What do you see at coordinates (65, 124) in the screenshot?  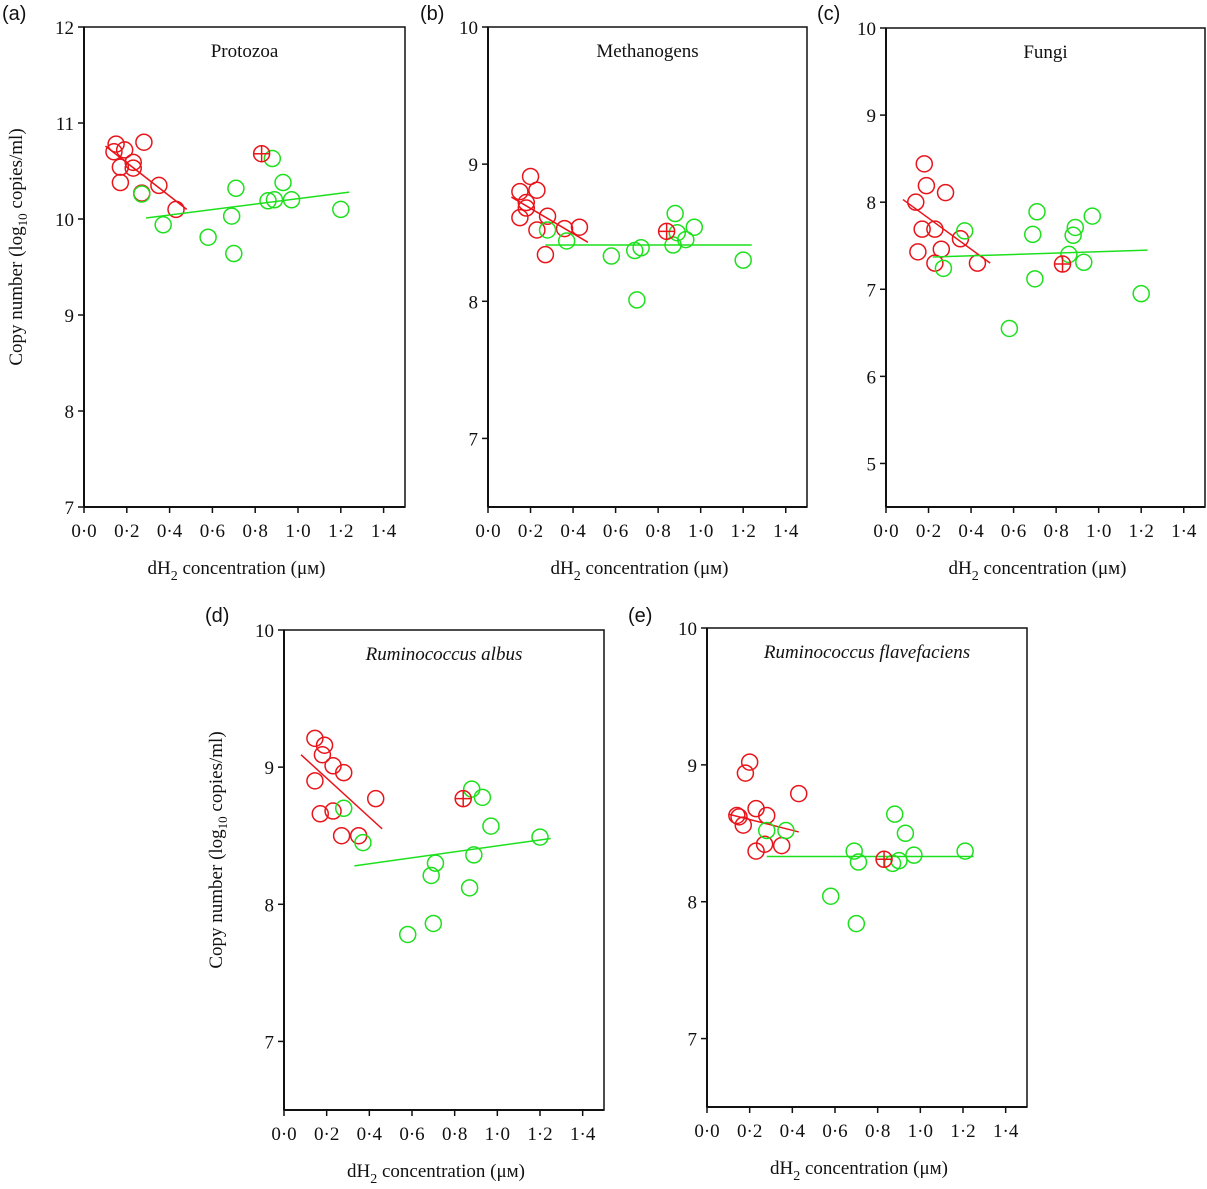 I see `y-tick-label: 11` at bounding box center [65, 124].